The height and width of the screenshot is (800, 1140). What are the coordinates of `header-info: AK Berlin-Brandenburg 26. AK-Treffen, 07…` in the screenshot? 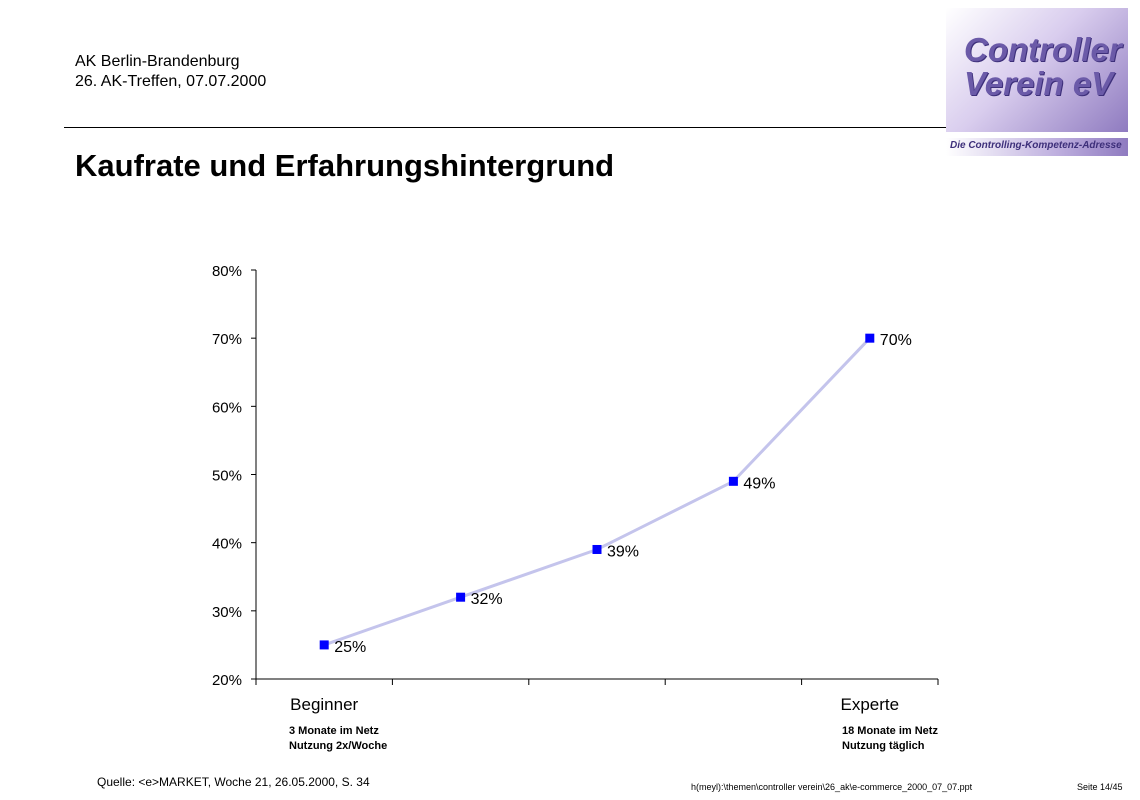 It's located at (170, 72).